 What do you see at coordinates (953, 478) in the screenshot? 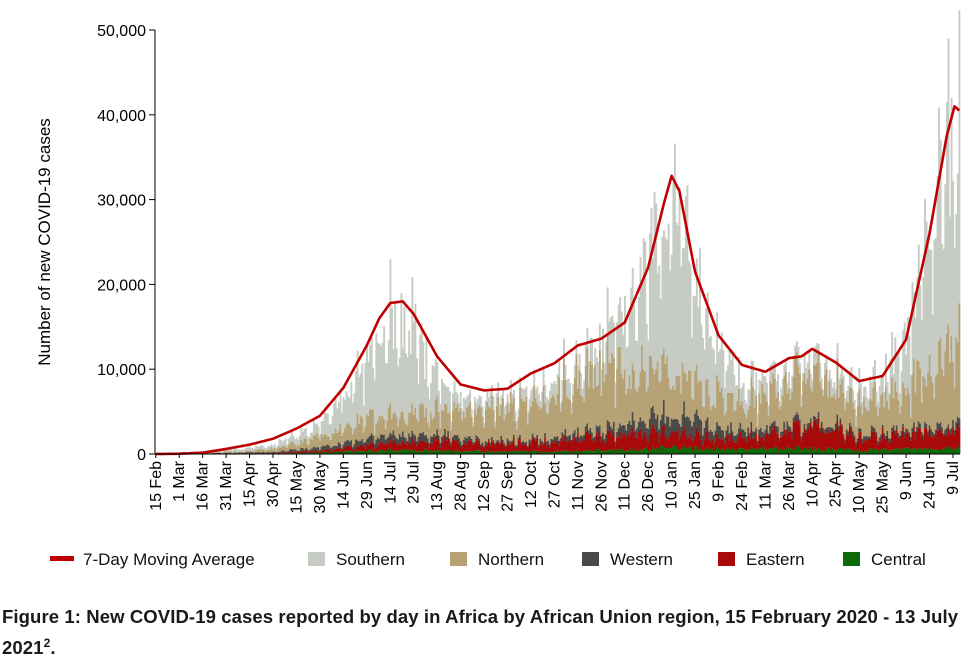
I see `x-tick-label: 9 Jul` at bounding box center [953, 478].